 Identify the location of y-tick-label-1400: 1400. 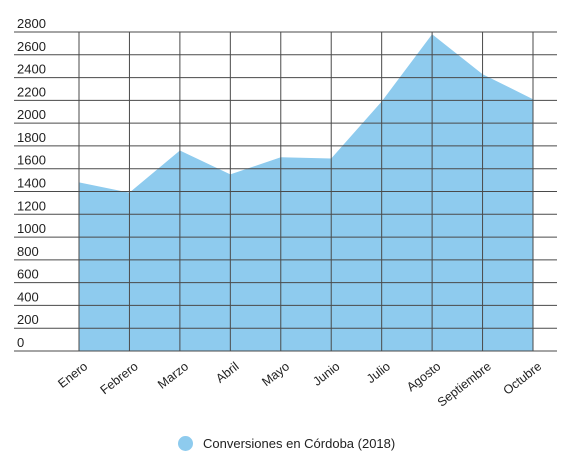
(31, 183).